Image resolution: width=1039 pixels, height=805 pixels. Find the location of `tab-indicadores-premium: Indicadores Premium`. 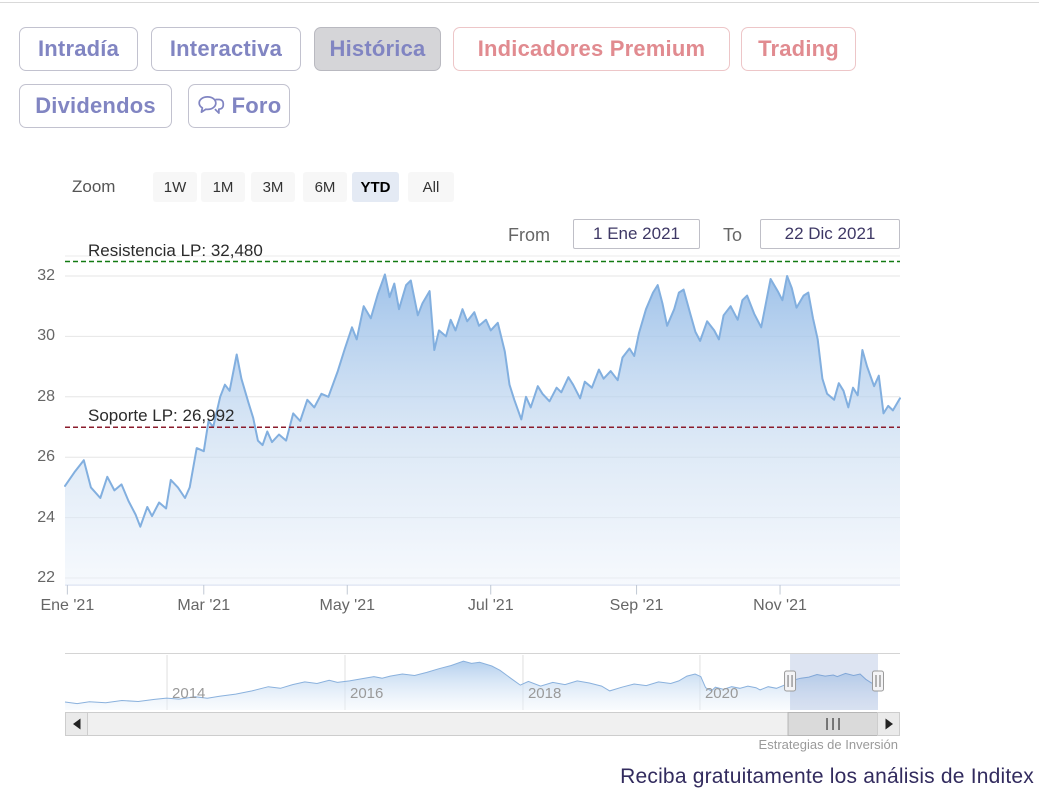

tab-indicadores-premium: Indicadores Premium is located at coordinates (591, 49).